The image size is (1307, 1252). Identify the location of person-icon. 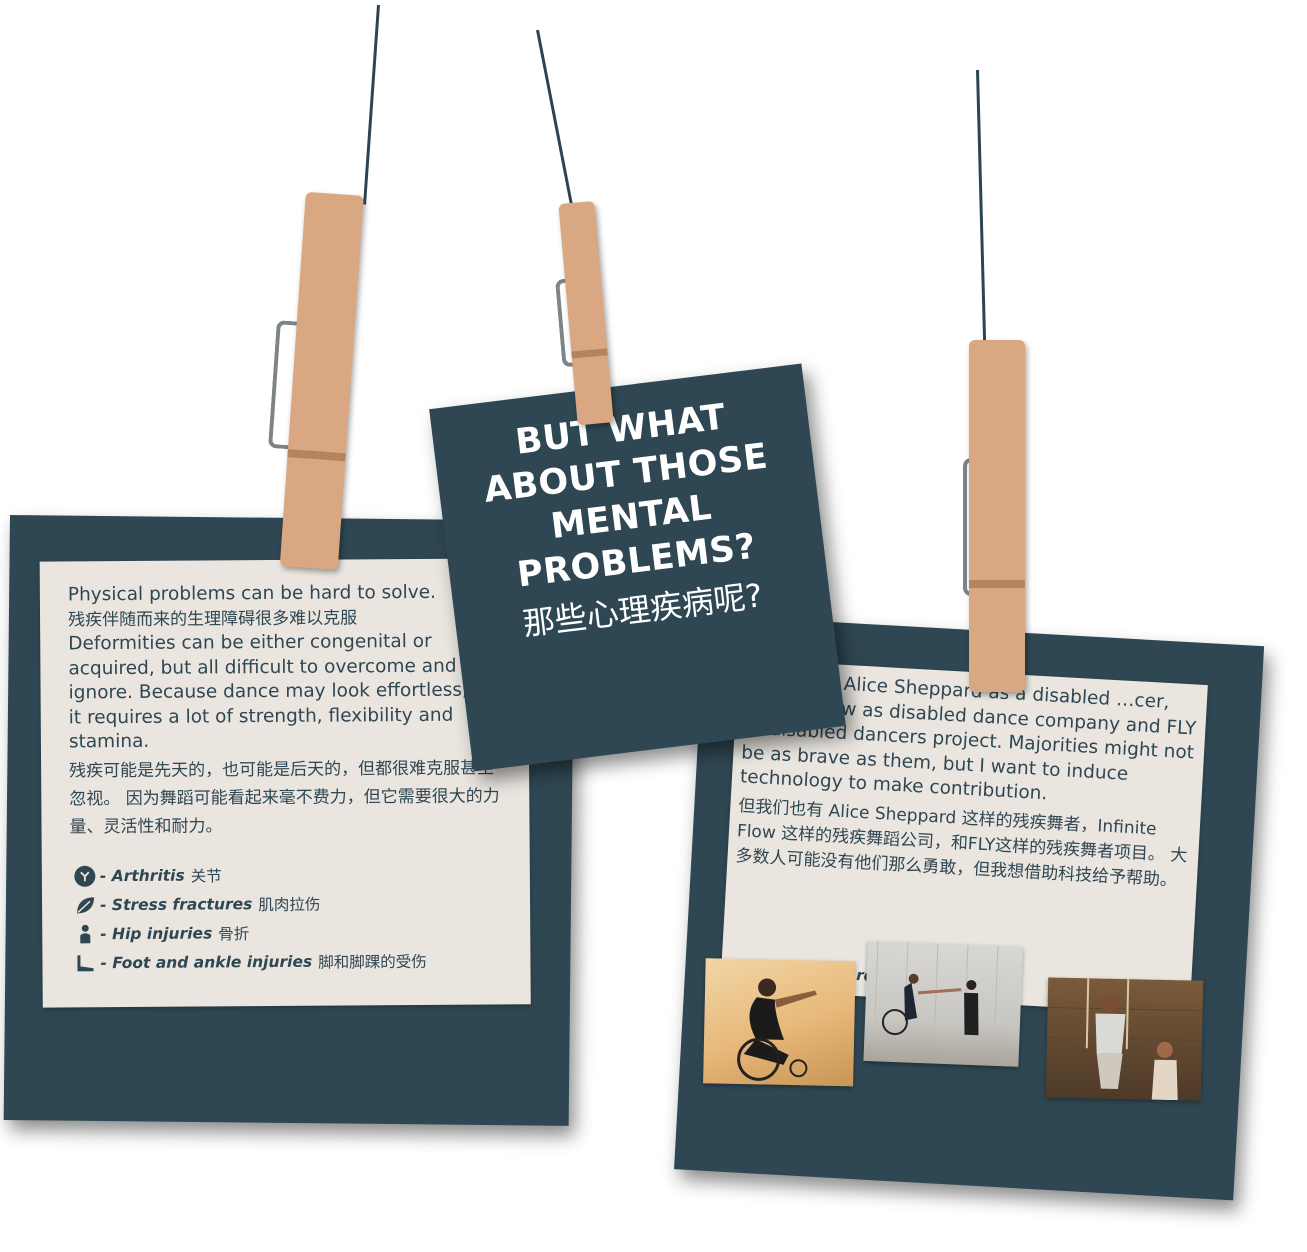
(85, 933).